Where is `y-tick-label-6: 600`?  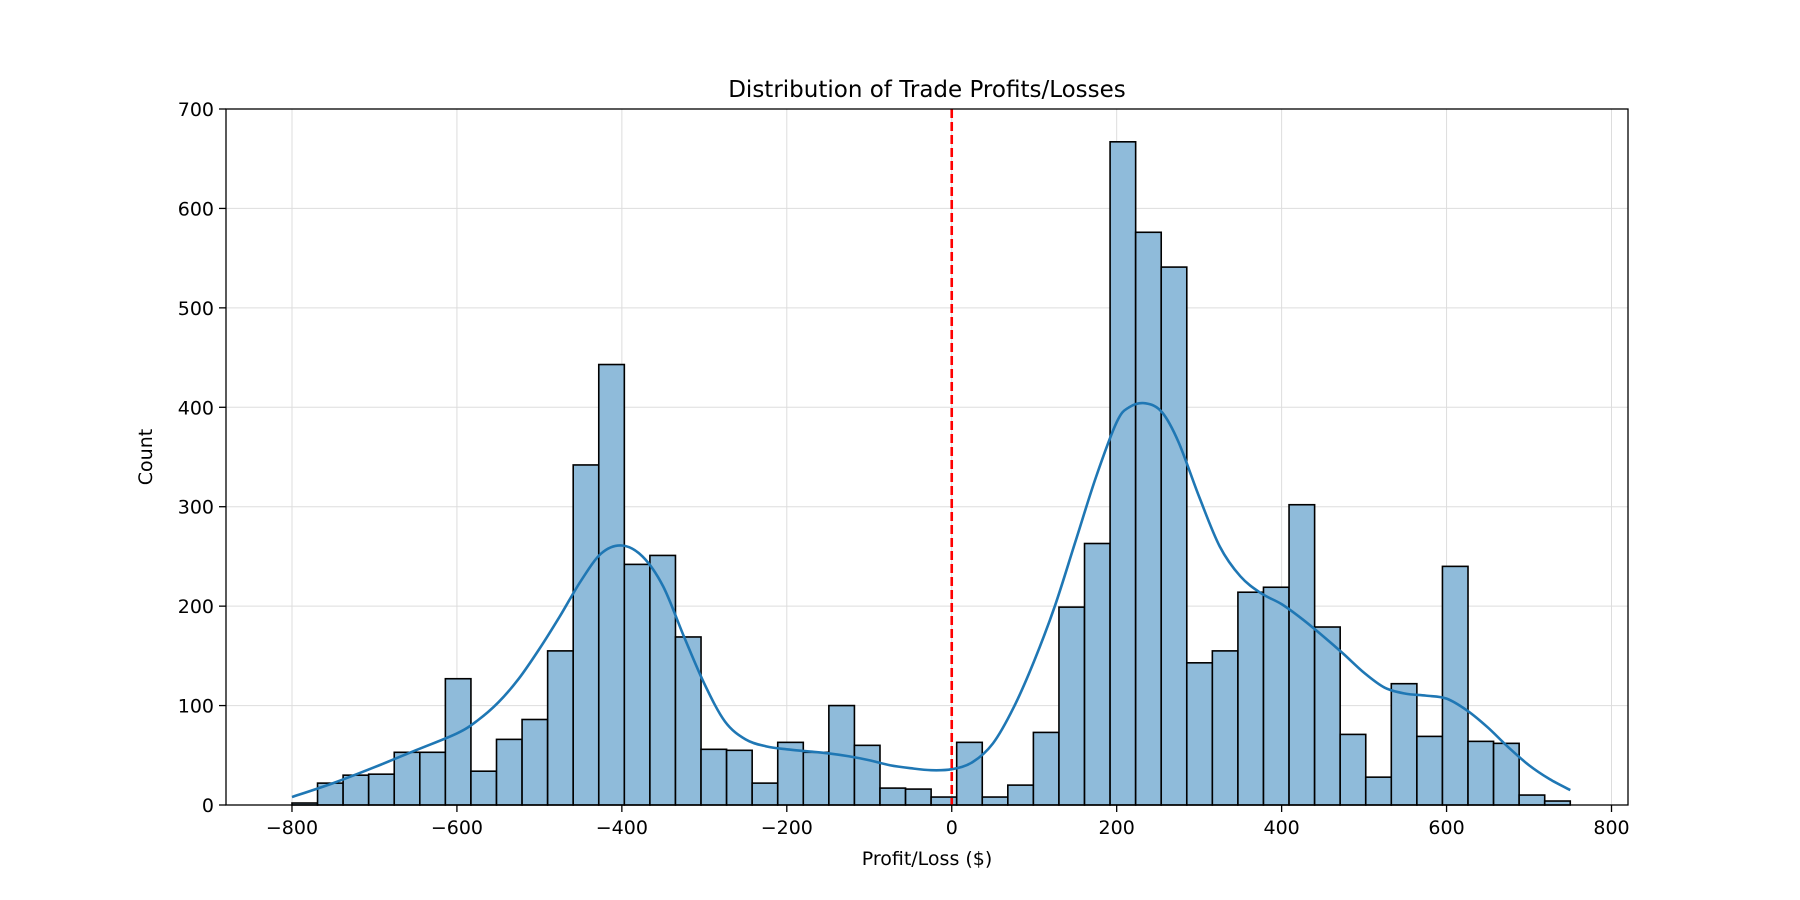
y-tick-label-6: 600 is located at coordinates (196, 209).